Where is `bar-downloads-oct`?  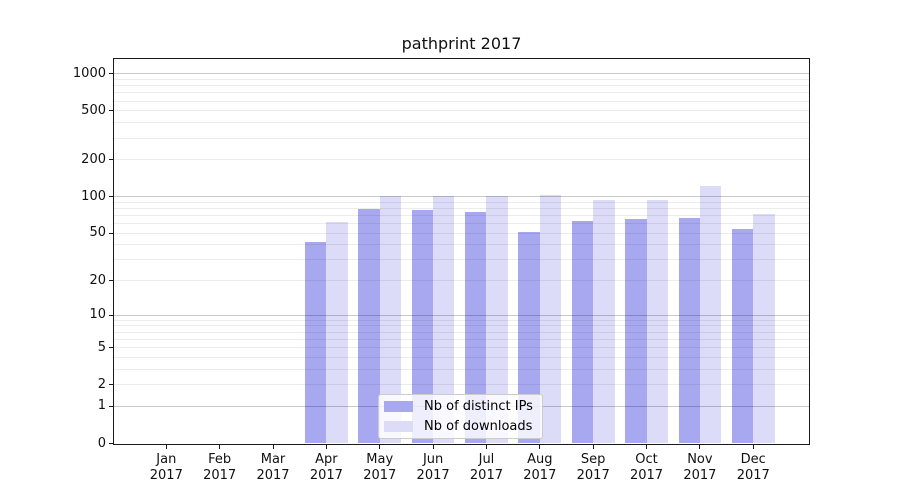
bar-downloads-oct is located at coordinates (657, 321).